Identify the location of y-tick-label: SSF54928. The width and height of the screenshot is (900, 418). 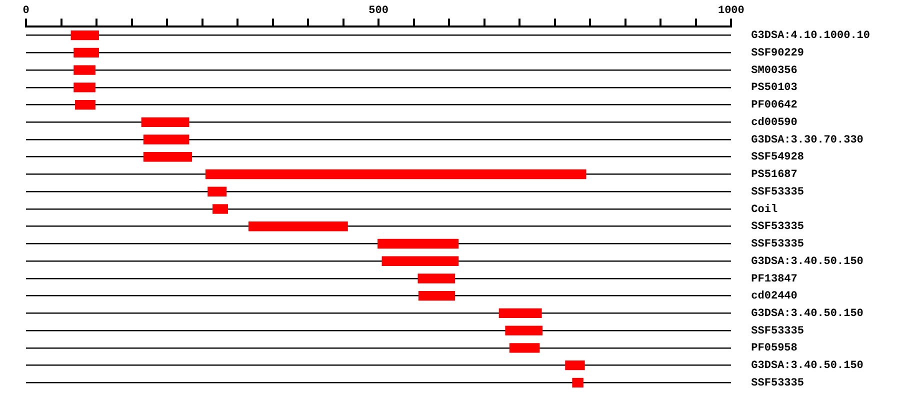
(777, 158).